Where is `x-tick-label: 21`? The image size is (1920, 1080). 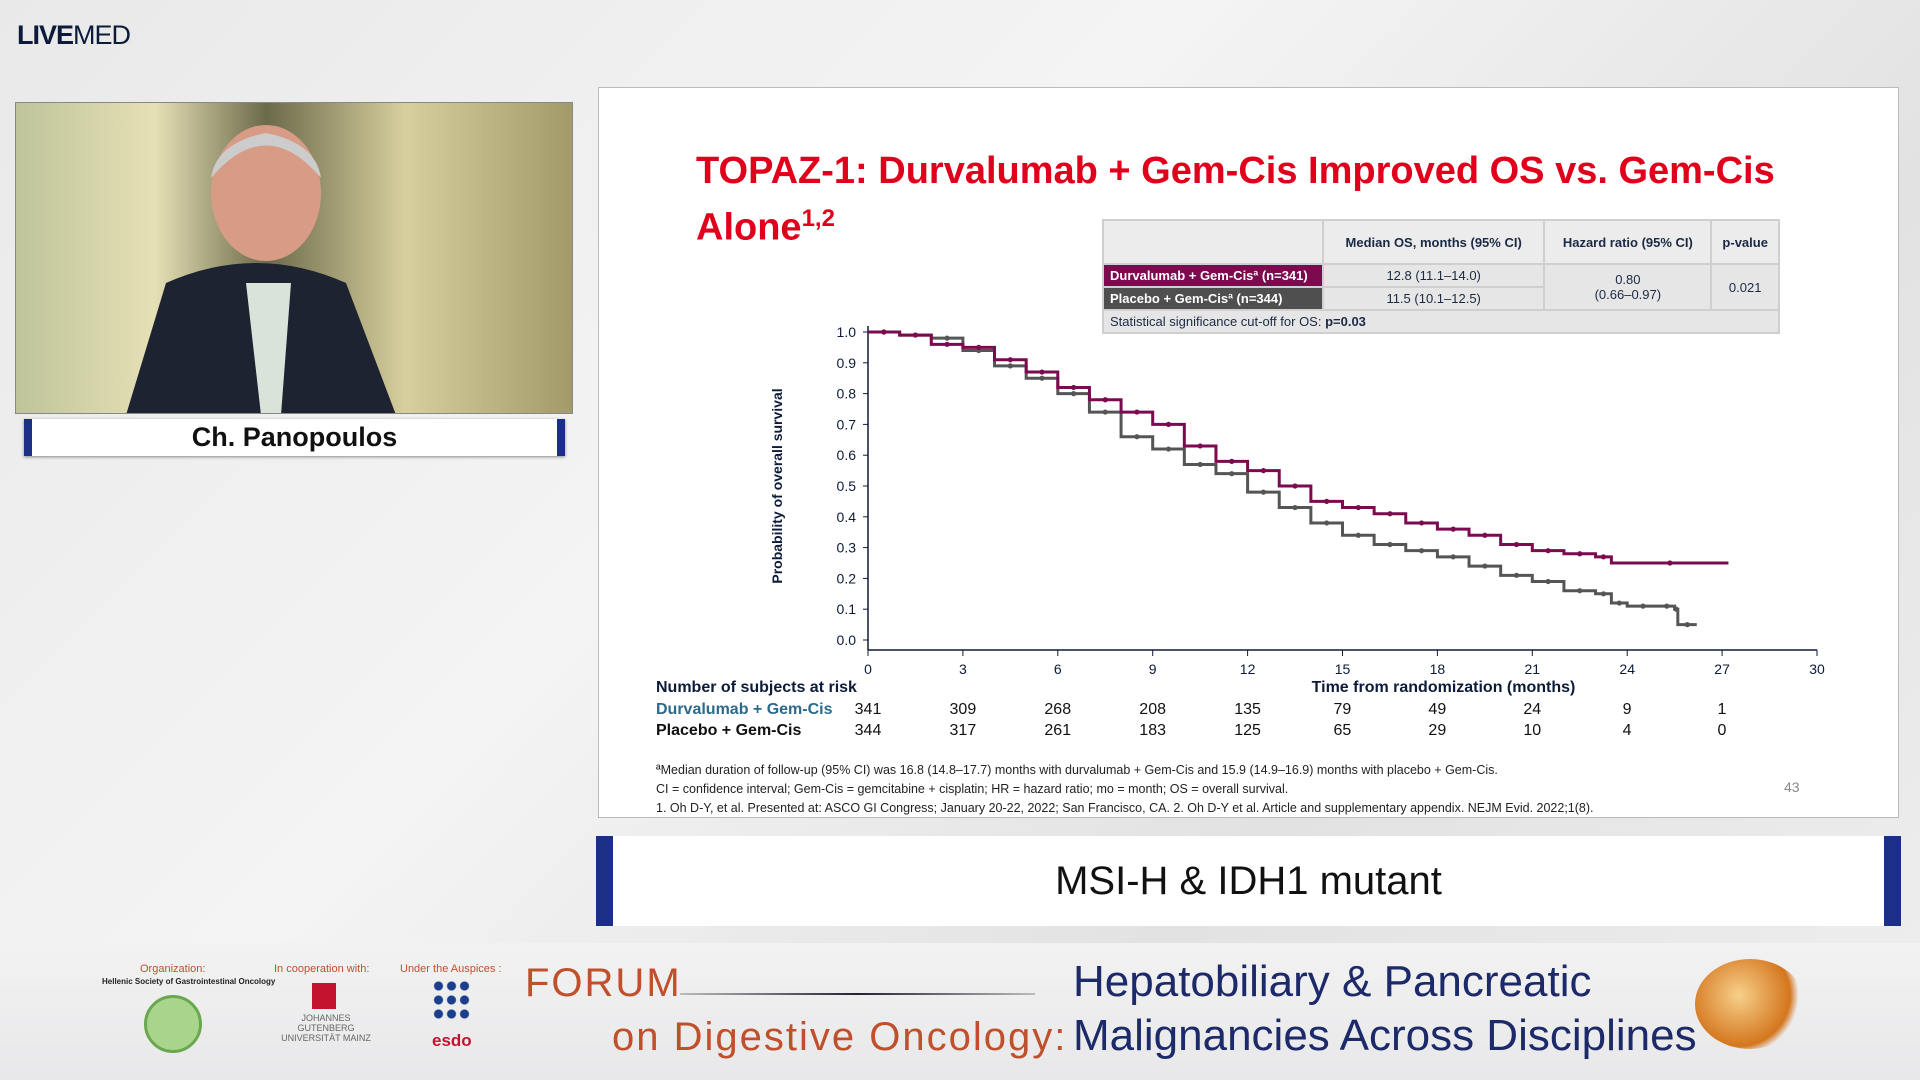
x-tick-label: 21 is located at coordinates (1533, 669).